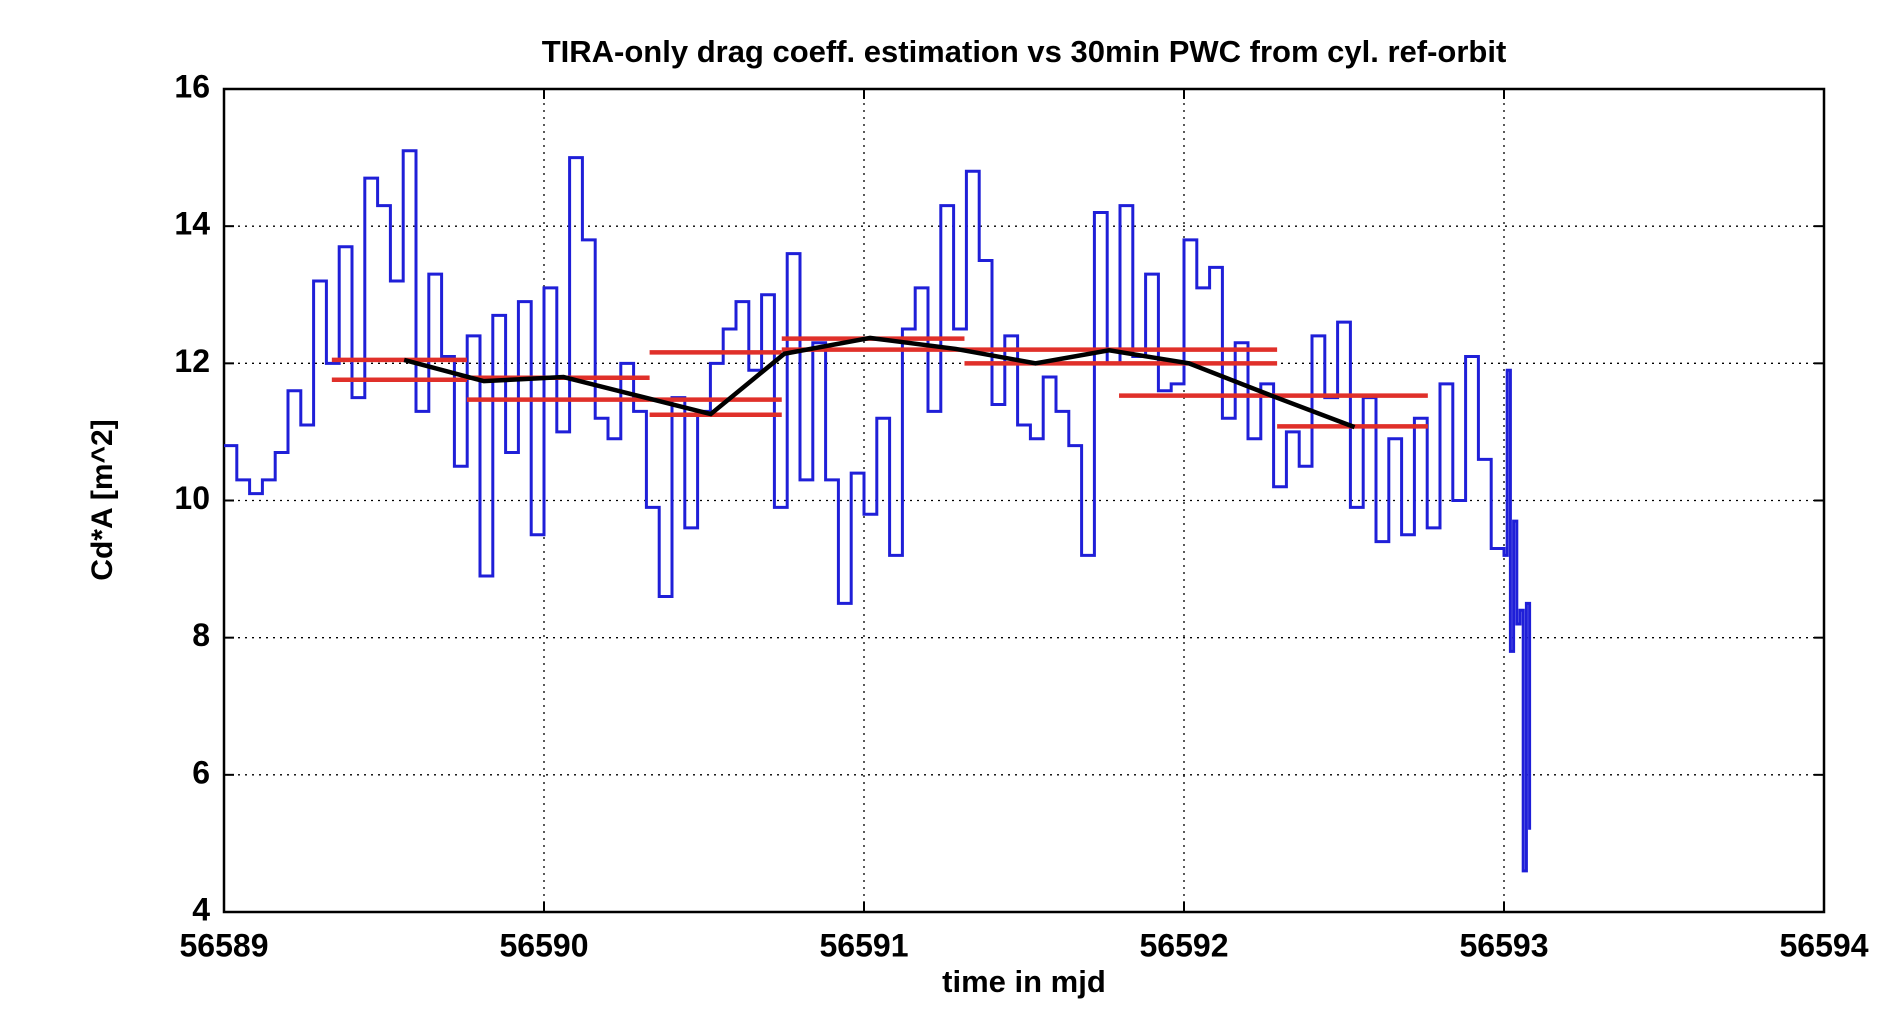  What do you see at coordinates (192, 86) in the screenshot?
I see `y-tick-label: 16` at bounding box center [192, 86].